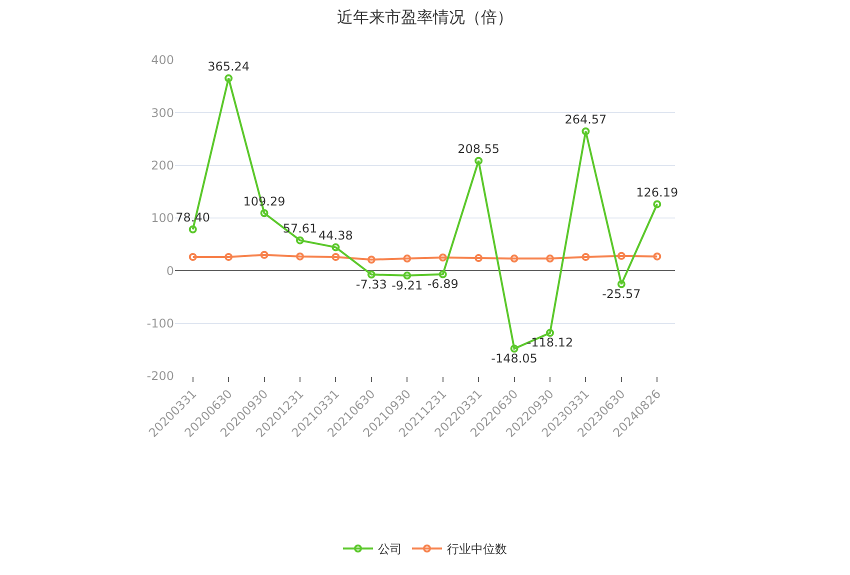 This screenshot has width=850, height=575. I want to click on y-tick-label: 100, so click(162, 218).